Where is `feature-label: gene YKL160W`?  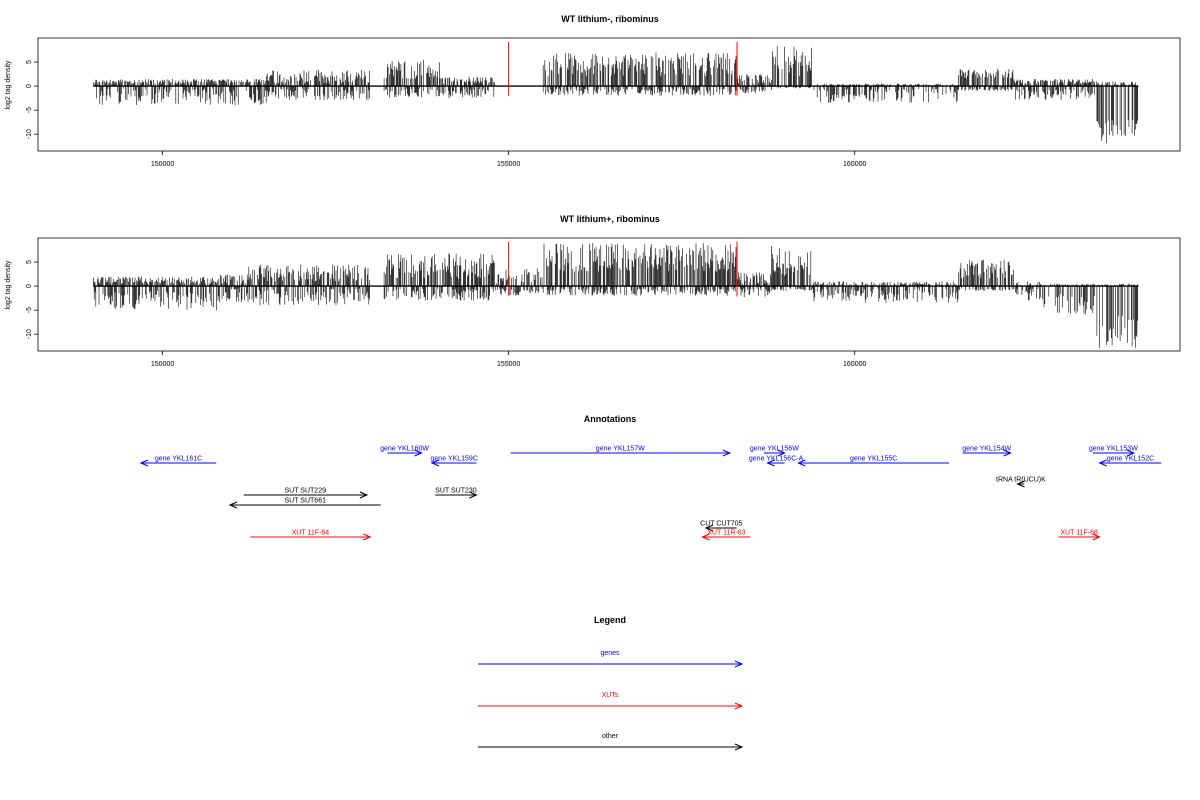 feature-label: gene YKL160W is located at coordinates (404, 449).